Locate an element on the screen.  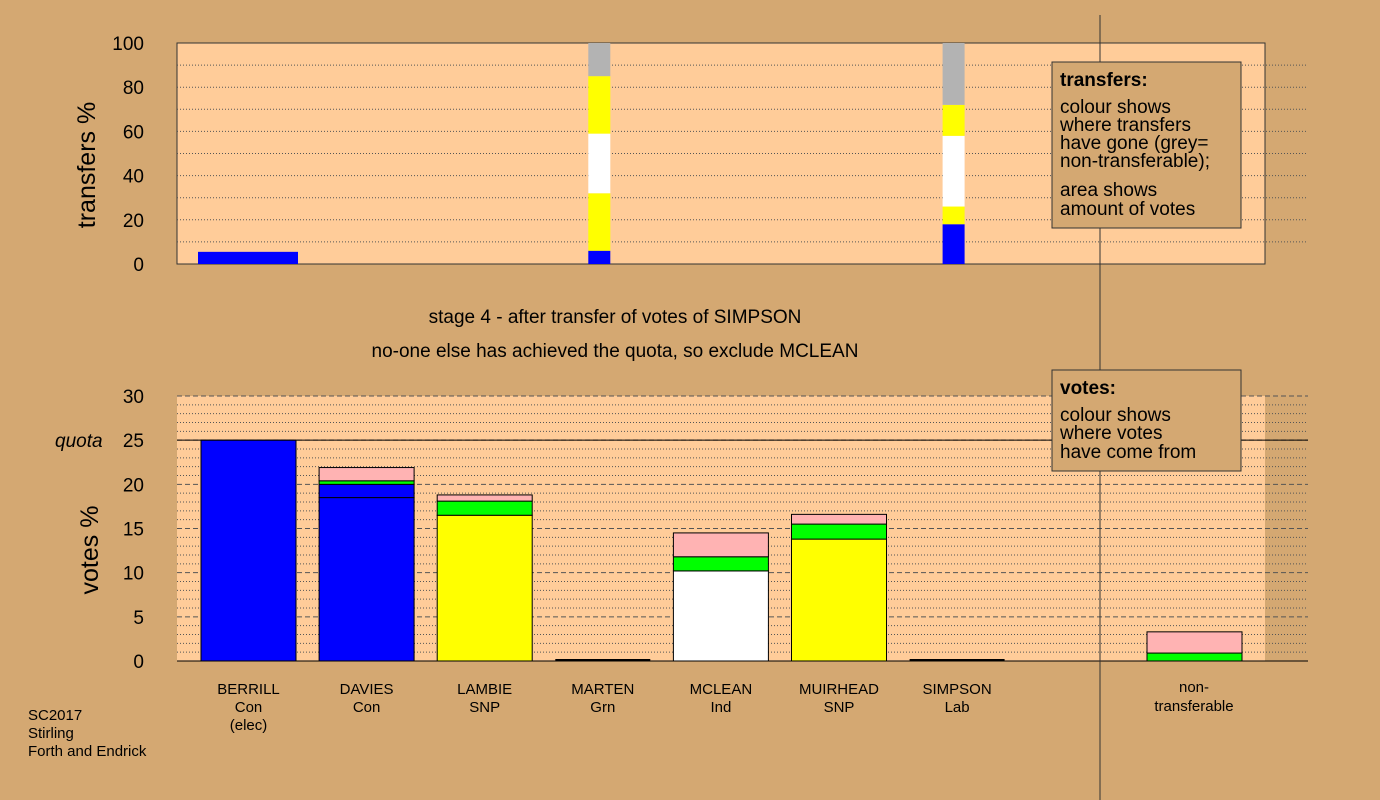
vote-segment-mclean-grn is located at coordinates (720, 564).